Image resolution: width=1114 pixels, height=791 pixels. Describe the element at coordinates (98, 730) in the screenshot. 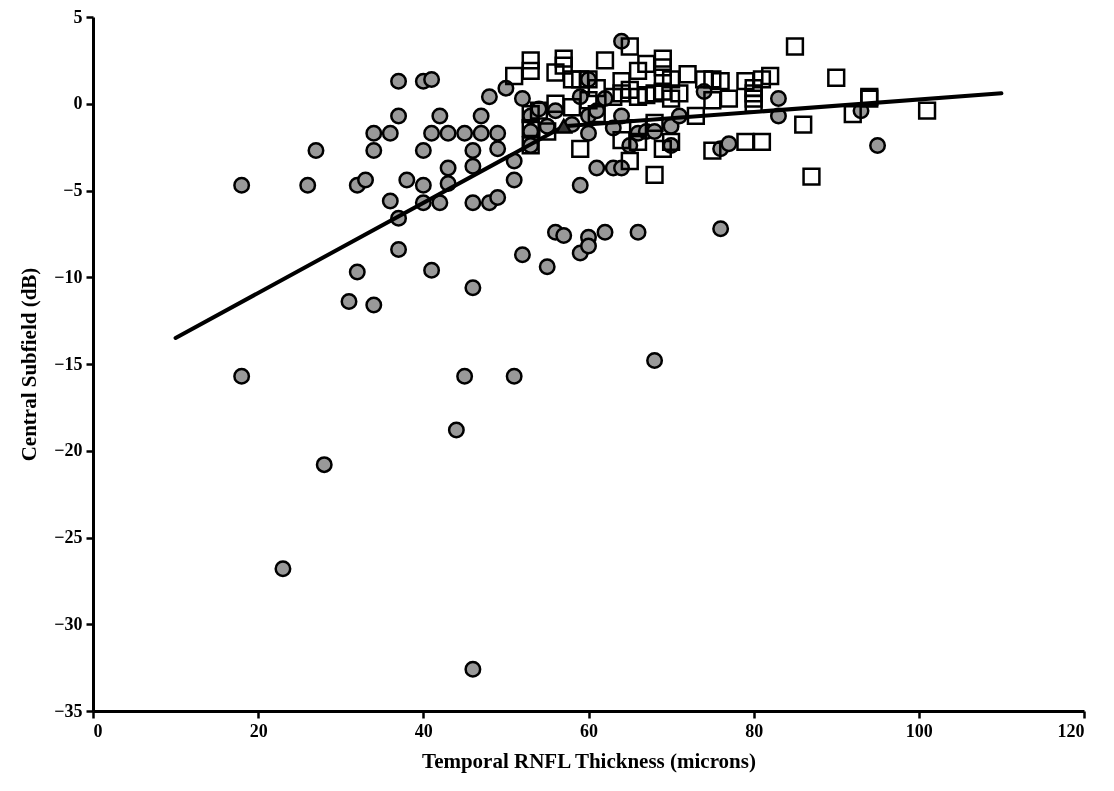

I see `x-tick-label: 0` at that location.